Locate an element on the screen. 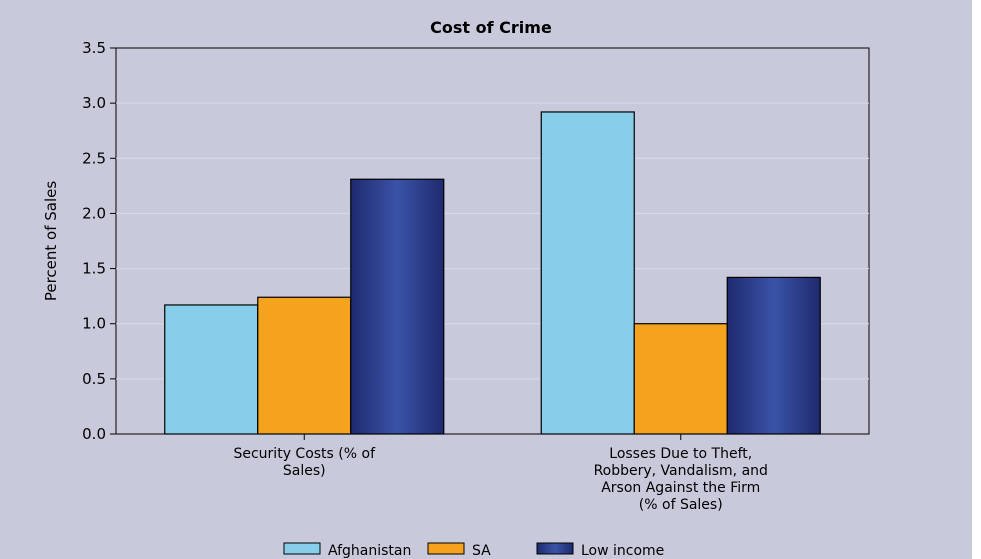 Image resolution: width=981 pixels, height=559 pixels. y-tick-label: 1.0 is located at coordinates (94, 324).